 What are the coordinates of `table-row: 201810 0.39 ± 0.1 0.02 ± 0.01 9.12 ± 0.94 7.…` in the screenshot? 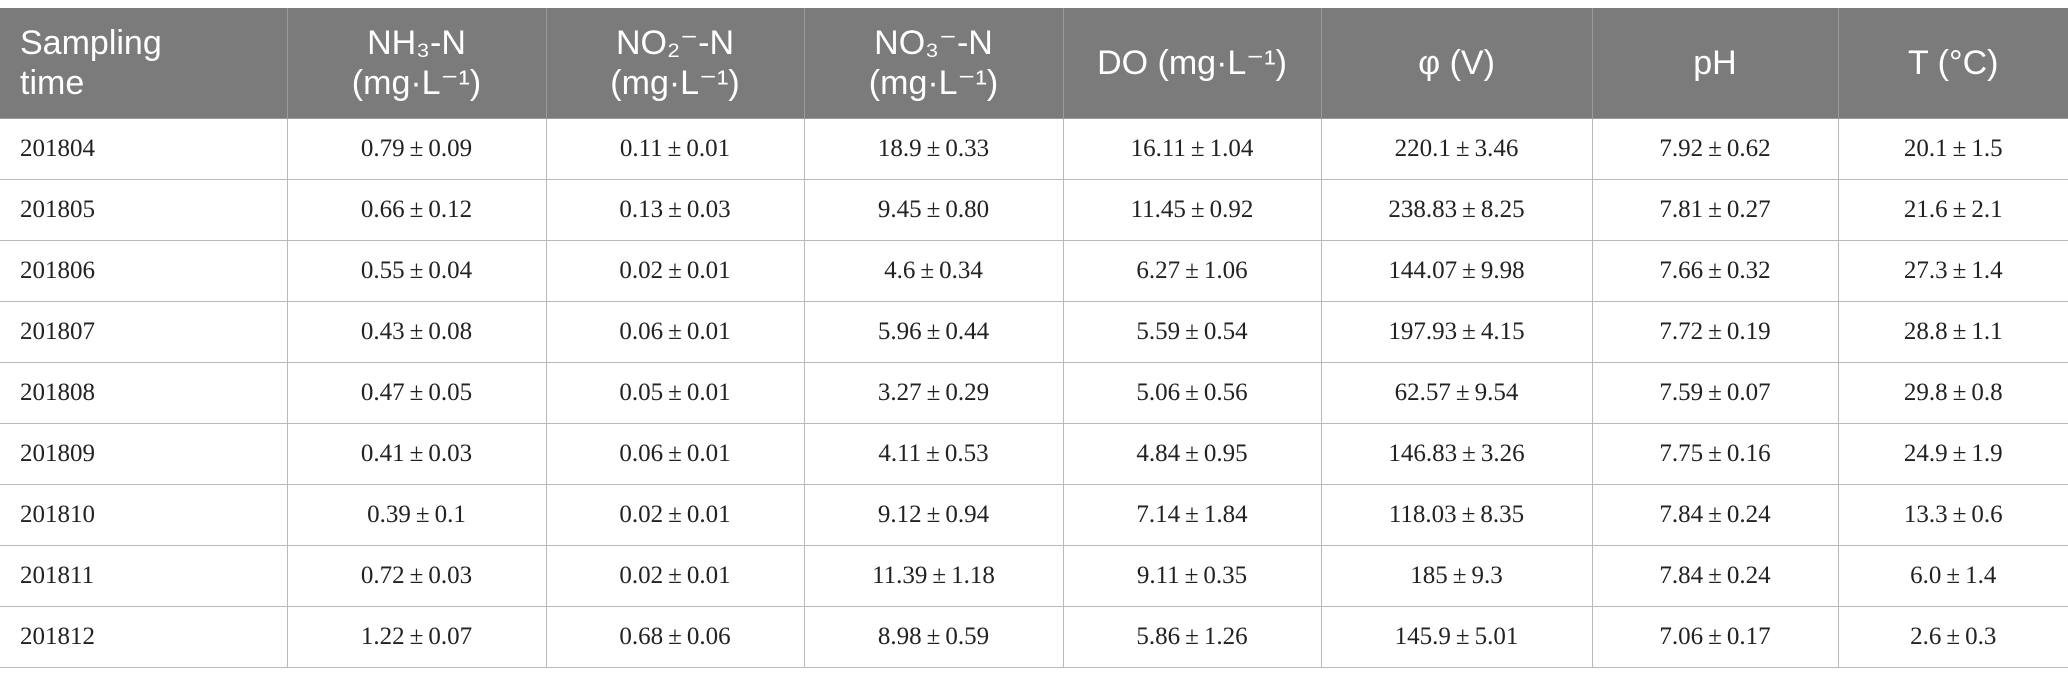 It's located at (1034, 515).